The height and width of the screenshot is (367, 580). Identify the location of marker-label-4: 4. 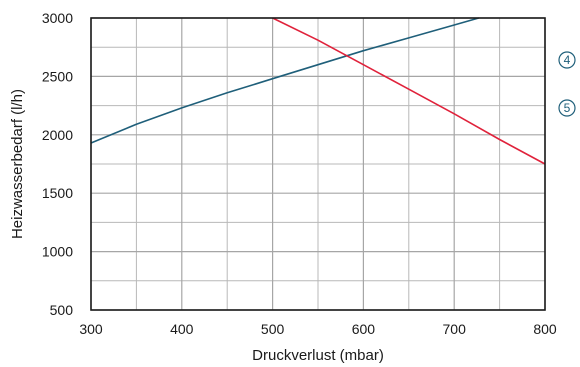
(567, 60).